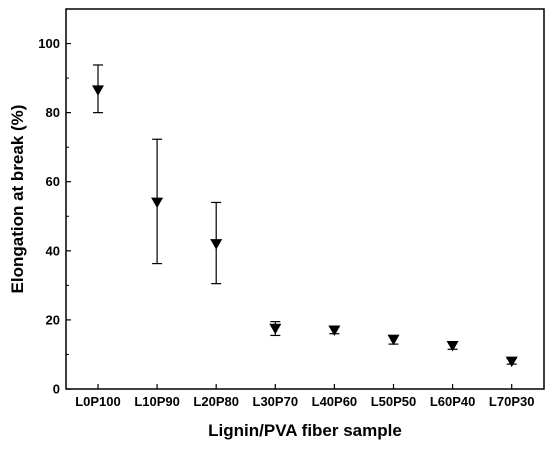  Describe the element at coordinates (157, 401) in the screenshot. I see `x-tick-label: L10P90` at that location.